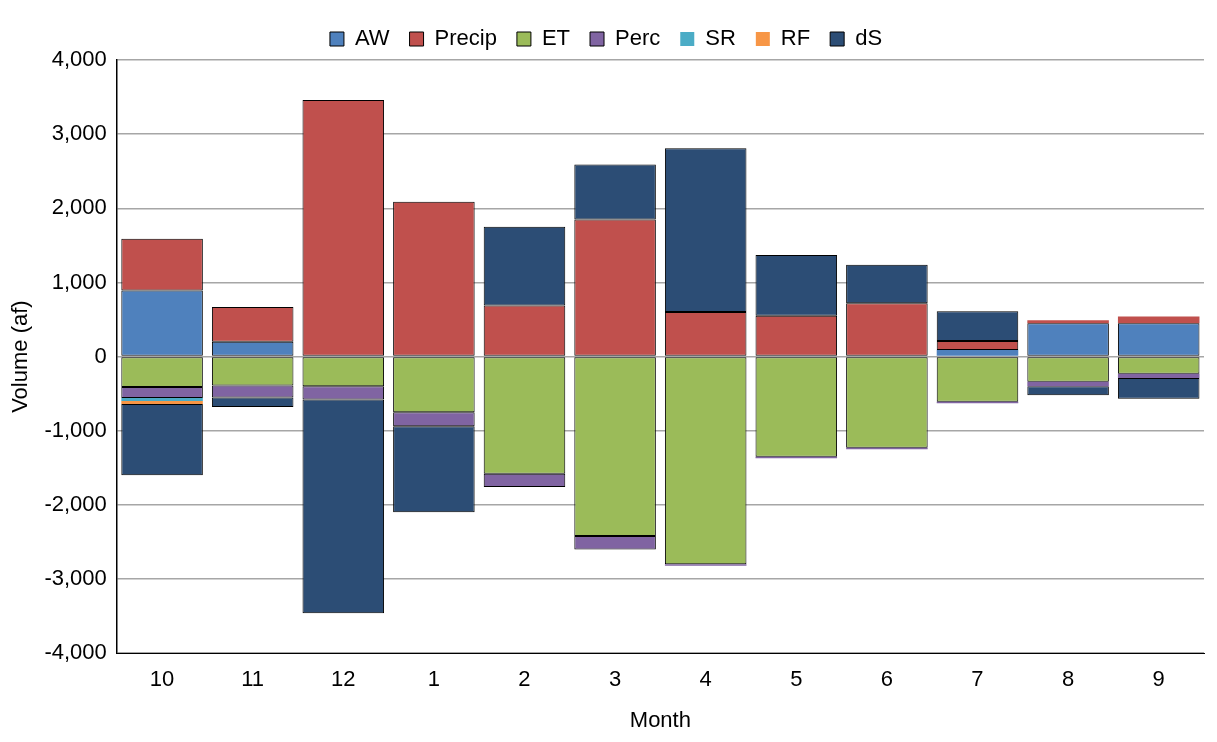 The height and width of the screenshot is (742, 1217). What do you see at coordinates (977, 679) in the screenshot?
I see `x-tick-label: 7` at bounding box center [977, 679].